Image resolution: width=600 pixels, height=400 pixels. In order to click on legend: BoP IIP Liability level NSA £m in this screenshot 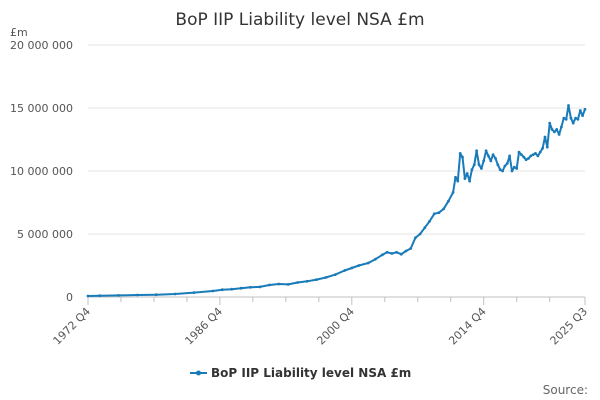, I will do `click(300, 373)`.